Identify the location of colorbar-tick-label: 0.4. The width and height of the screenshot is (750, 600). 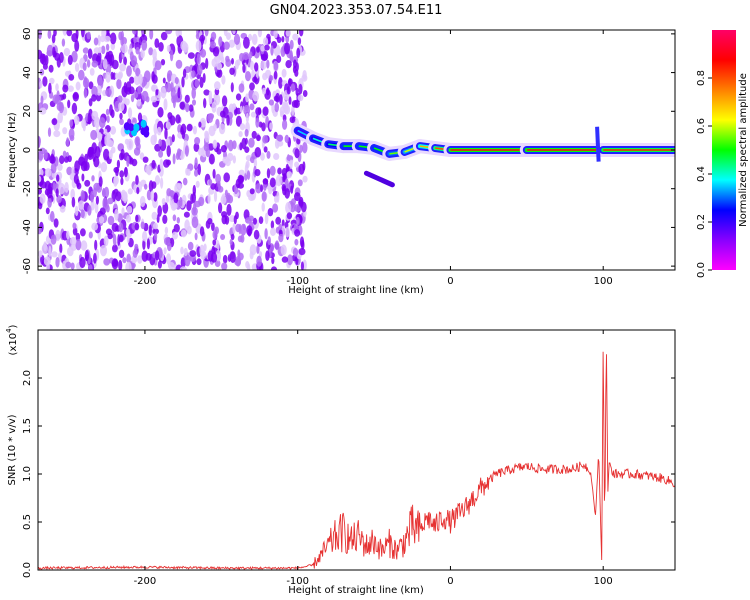
(701, 174).